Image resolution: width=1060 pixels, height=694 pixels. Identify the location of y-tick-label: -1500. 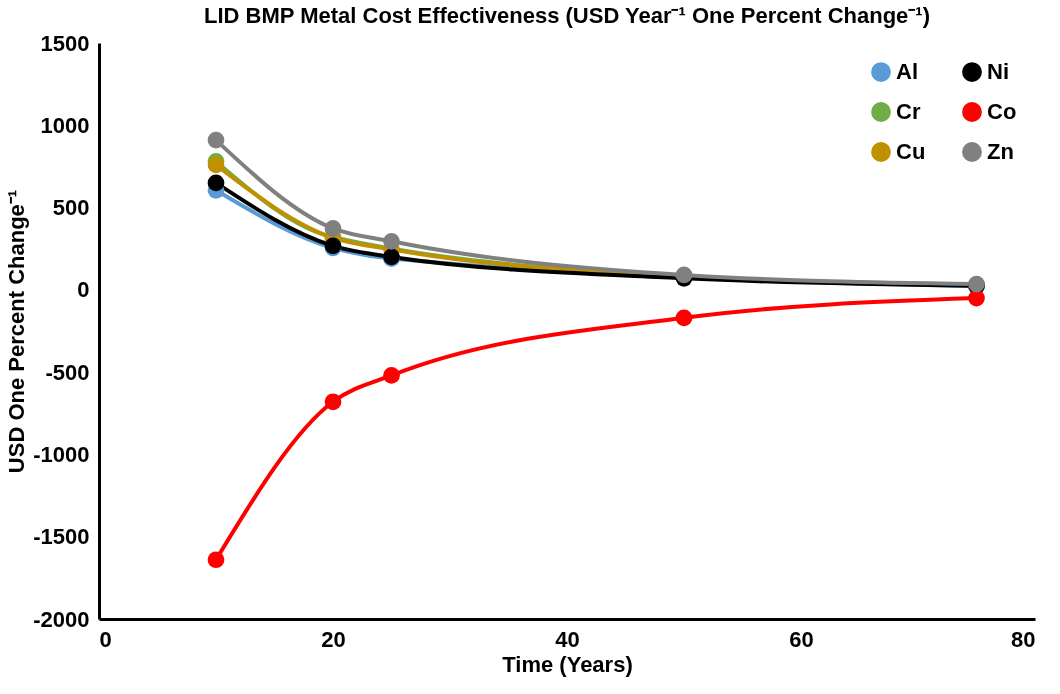
(61, 537).